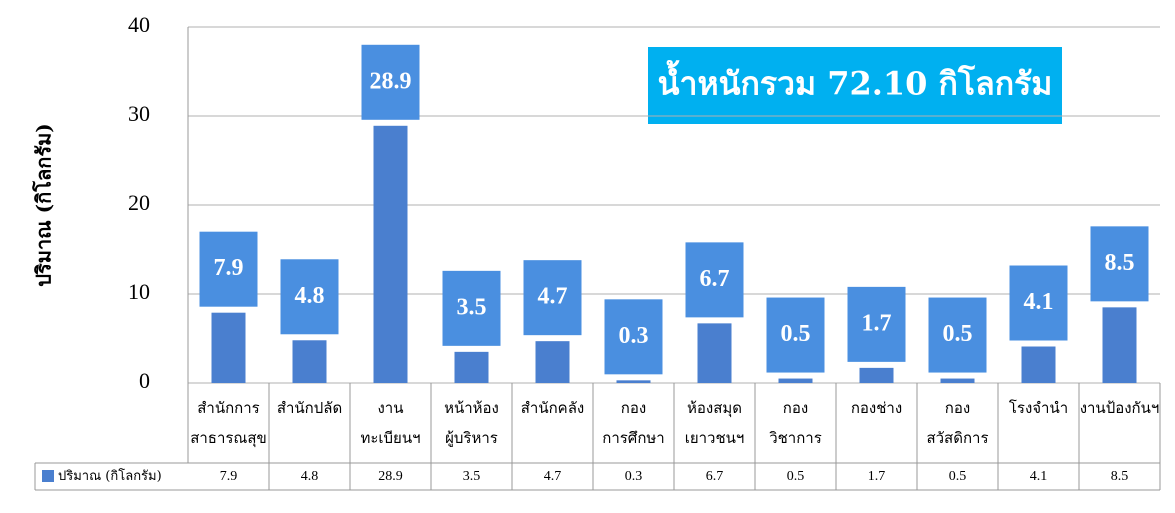 The width and height of the screenshot is (1175, 513). Describe the element at coordinates (390, 423) in the screenshot. I see `x-tick-label: งาน ทะเบียนฯ` at that location.